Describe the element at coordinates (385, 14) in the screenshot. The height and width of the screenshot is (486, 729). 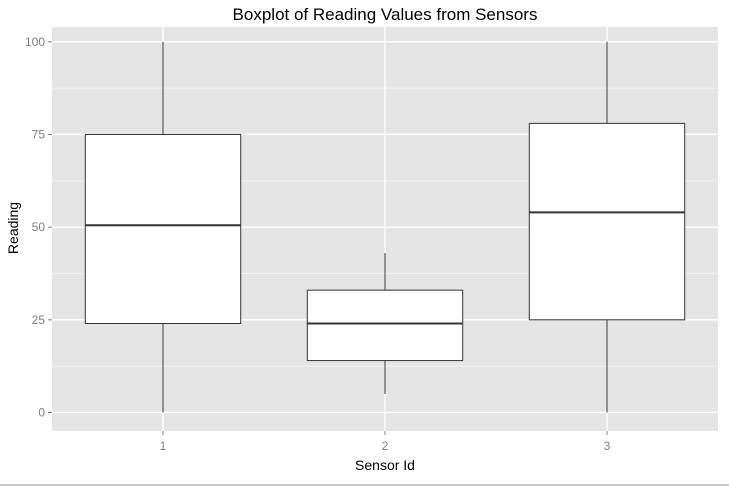
I see `chart-title: Boxplot of Reading Values from Sensors` at that location.